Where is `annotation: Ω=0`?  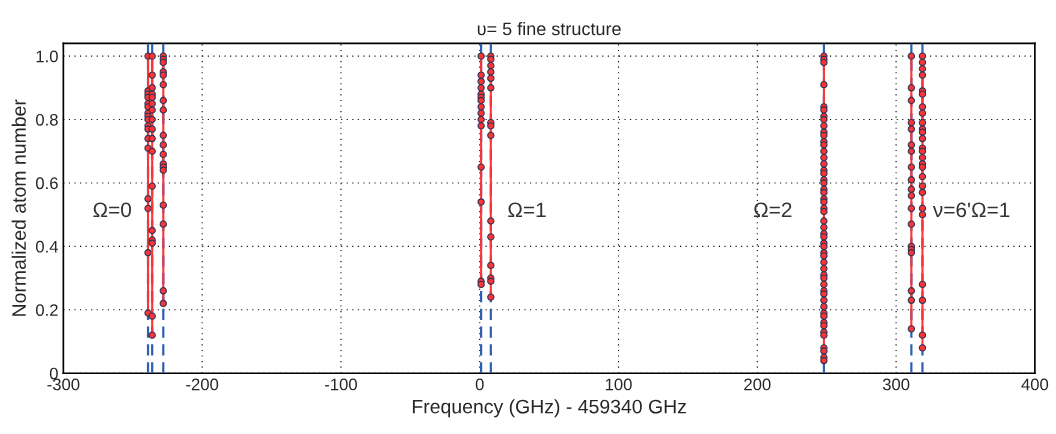
annotation: Ω=0 is located at coordinates (112, 210).